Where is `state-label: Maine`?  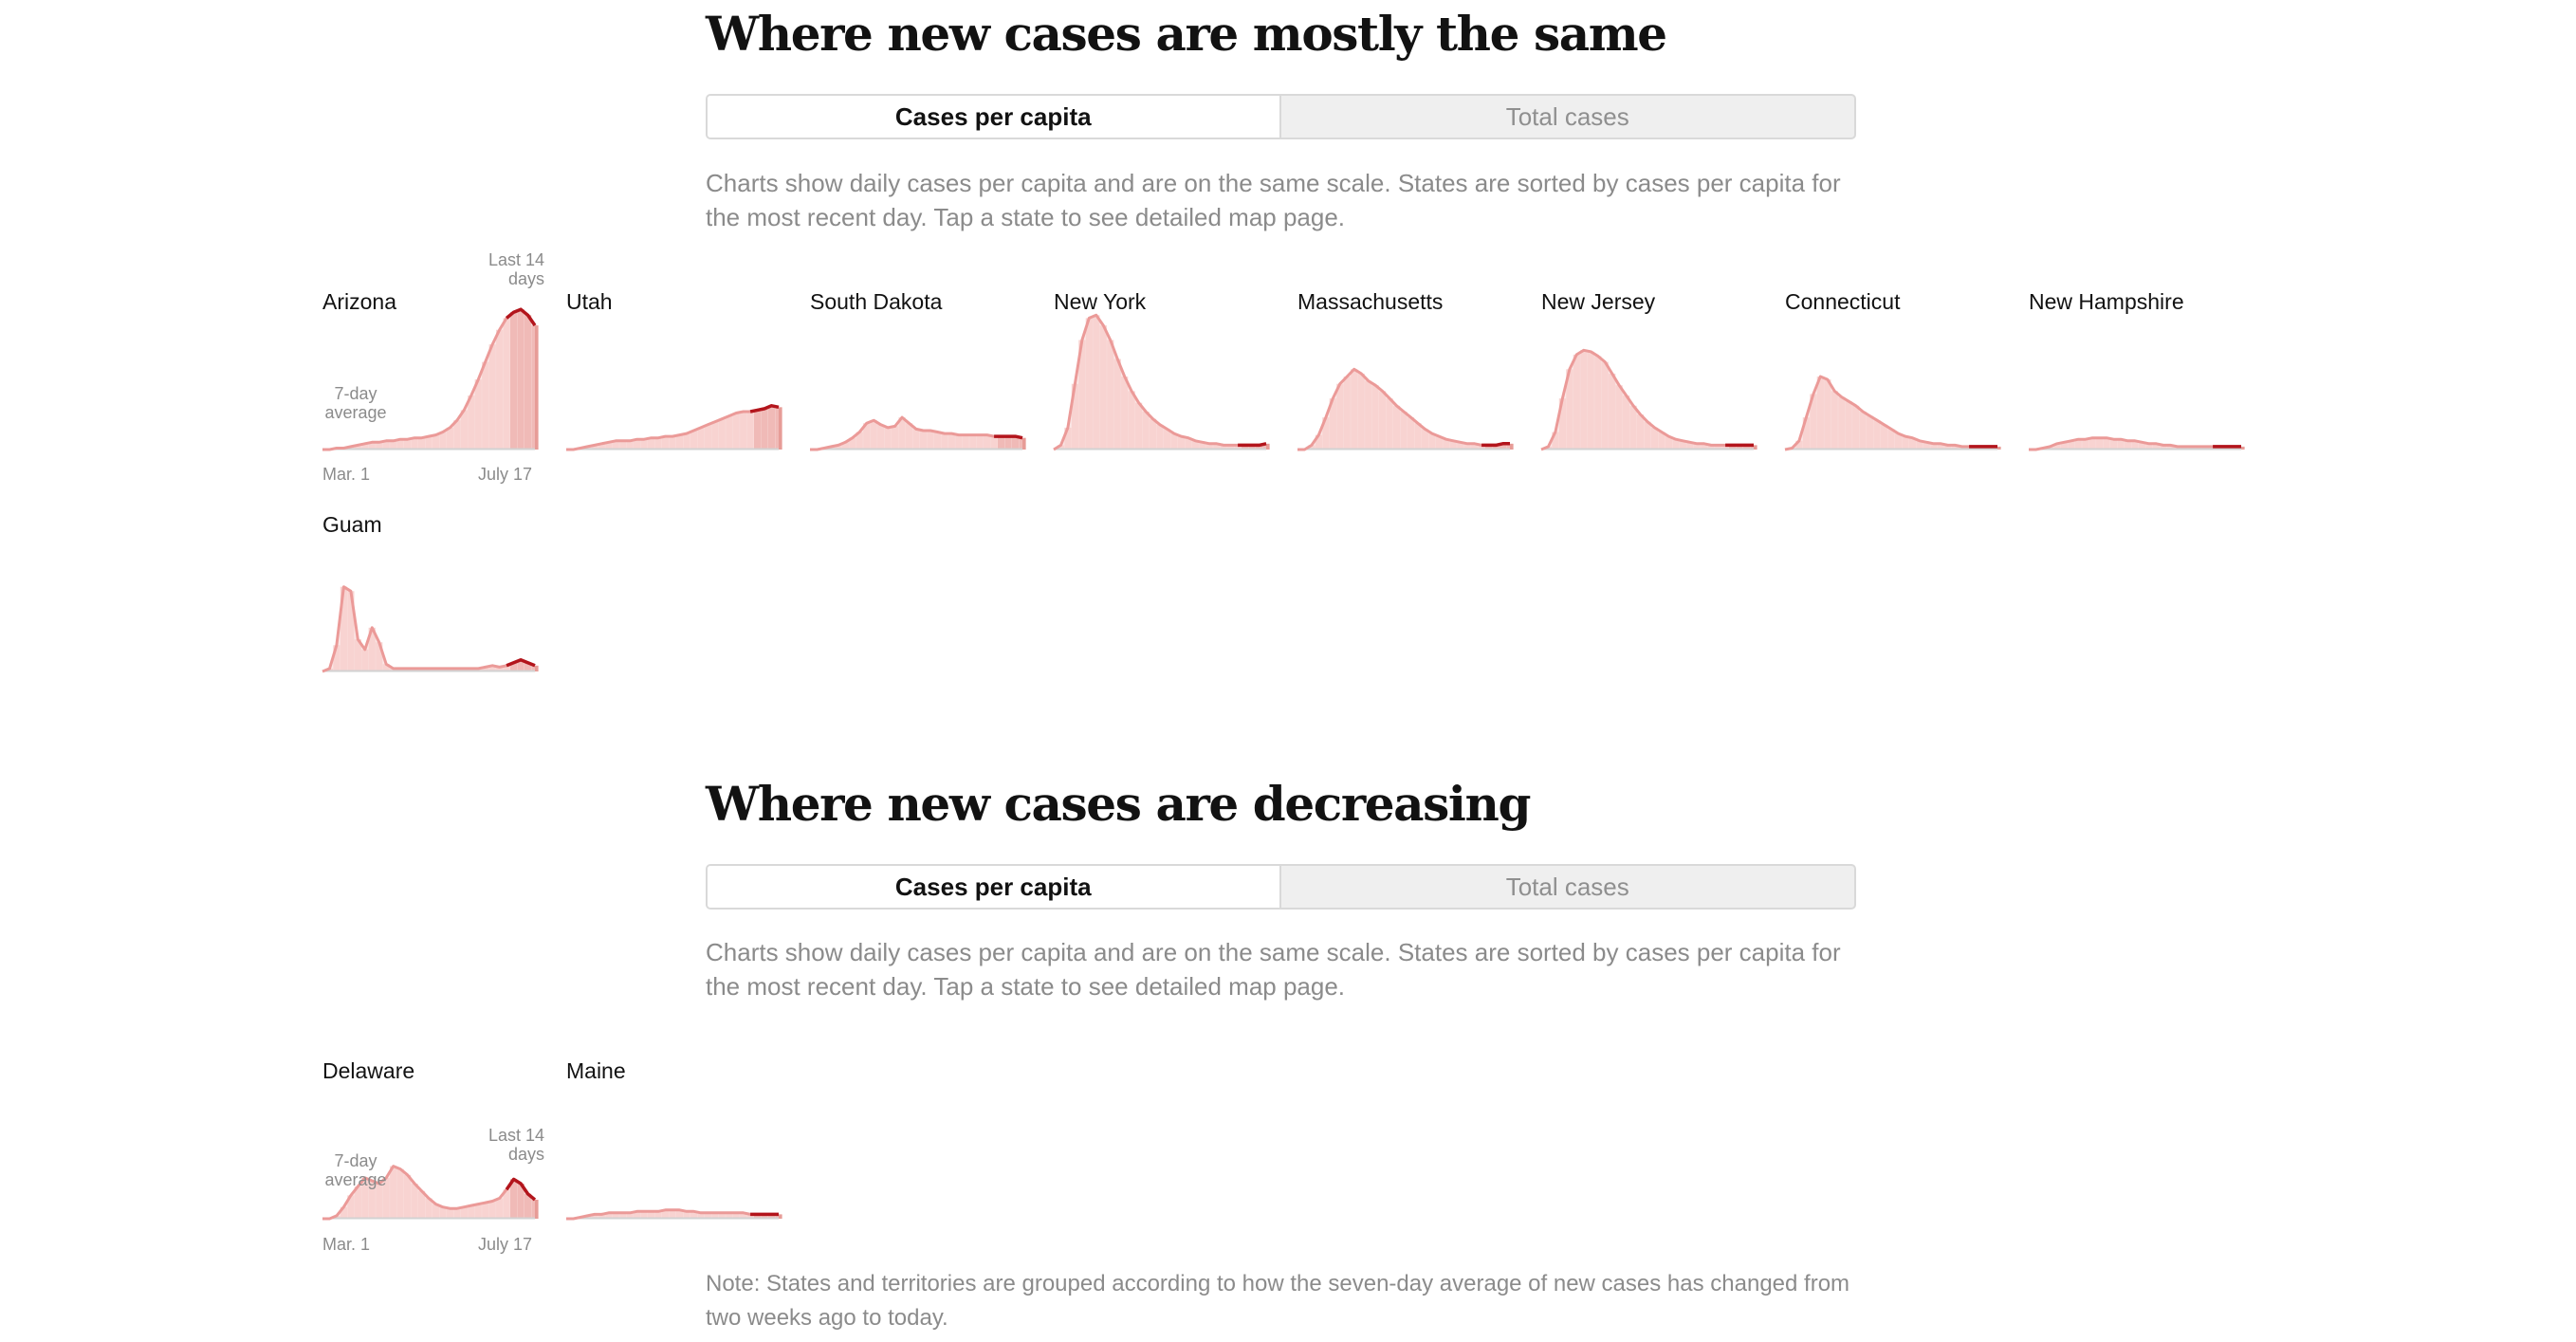
state-label: Maine is located at coordinates (596, 1070).